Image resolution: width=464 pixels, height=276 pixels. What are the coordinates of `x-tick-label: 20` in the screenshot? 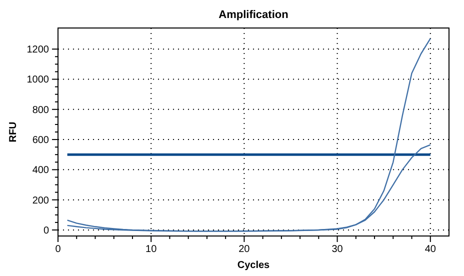 It's located at (244, 249).